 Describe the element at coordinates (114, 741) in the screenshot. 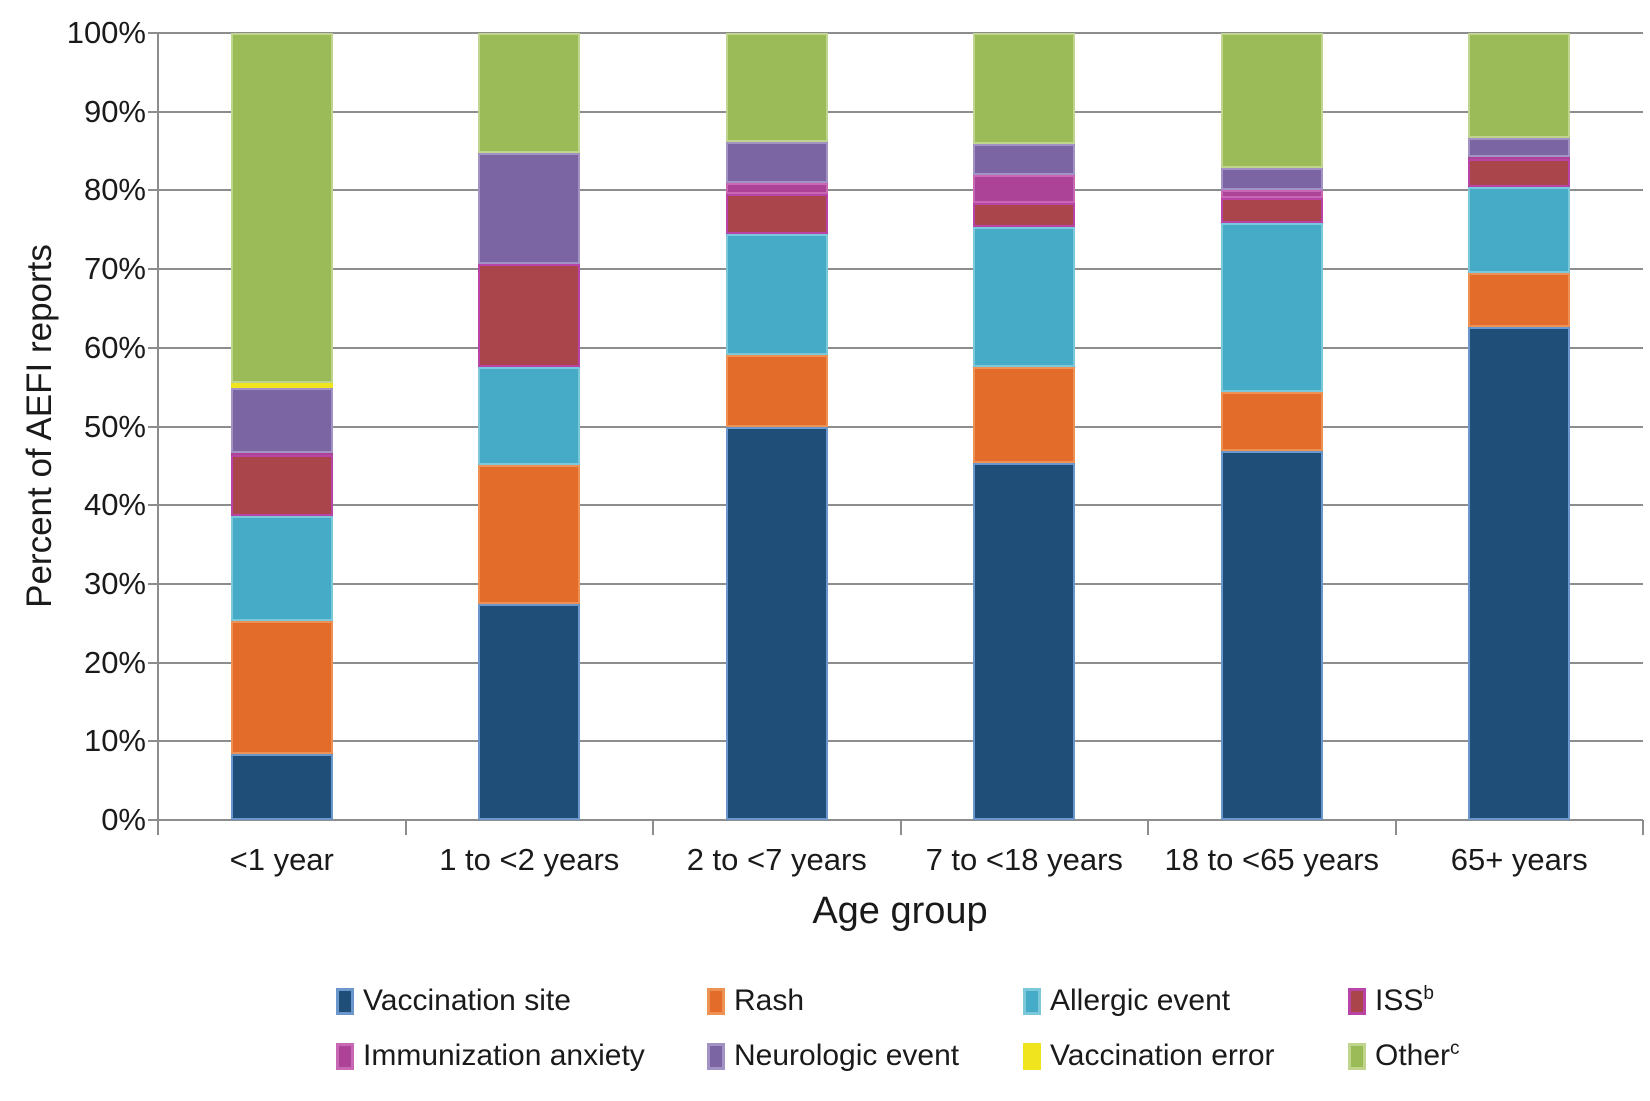

I see `y-tick-label: 10%` at that location.